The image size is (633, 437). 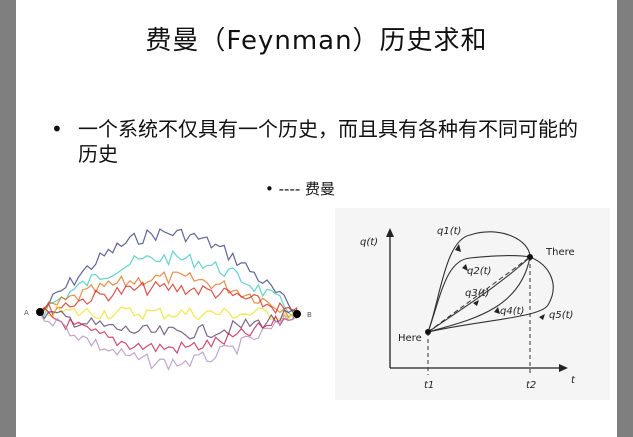 I want to click on endpoint-b-label: B, so click(x=309, y=315).